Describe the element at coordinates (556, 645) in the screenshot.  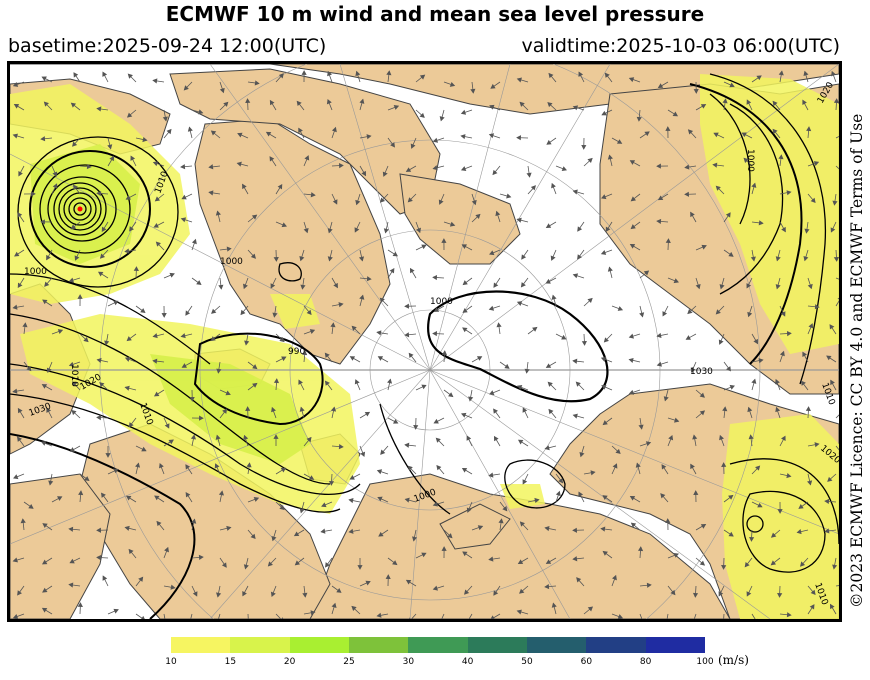
I see `colorbar-segment` at that location.